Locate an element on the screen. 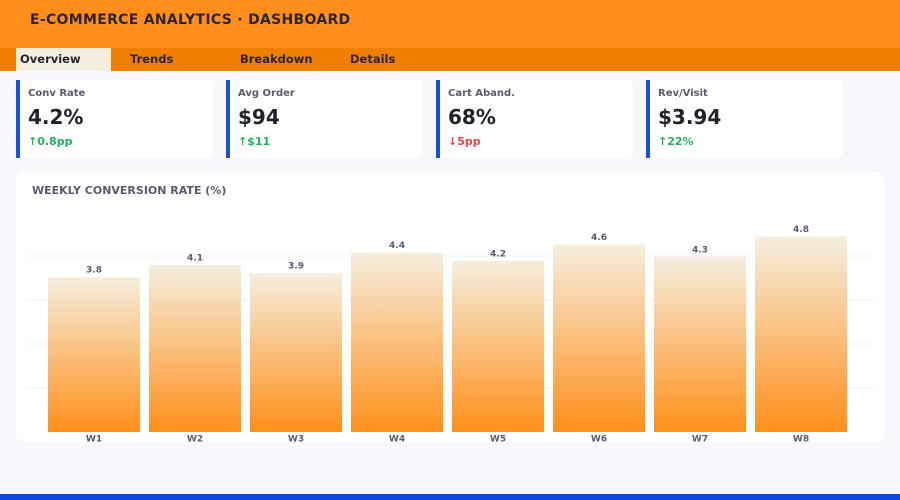 Image resolution: width=900 pixels, height=500 pixels. kpi-value: $3.94 is located at coordinates (690, 117).